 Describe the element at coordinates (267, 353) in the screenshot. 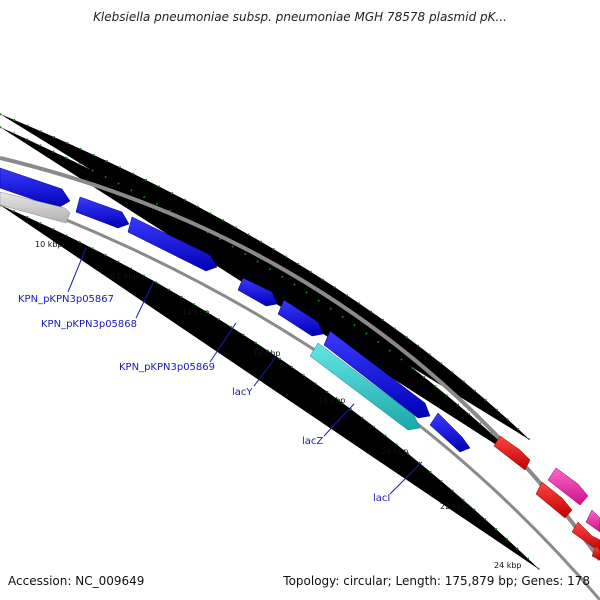

I see `scale-label-16kbp: 16 kbp` at that location.